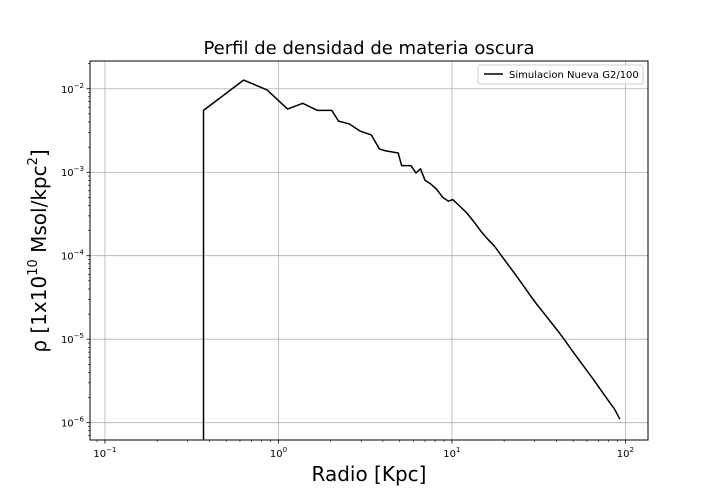 The image size is (720, 504). Describe the element at coordinates (39, 314) in the screenshot. I see `y-axis-label-part-1: ρ [1x10` at that location.